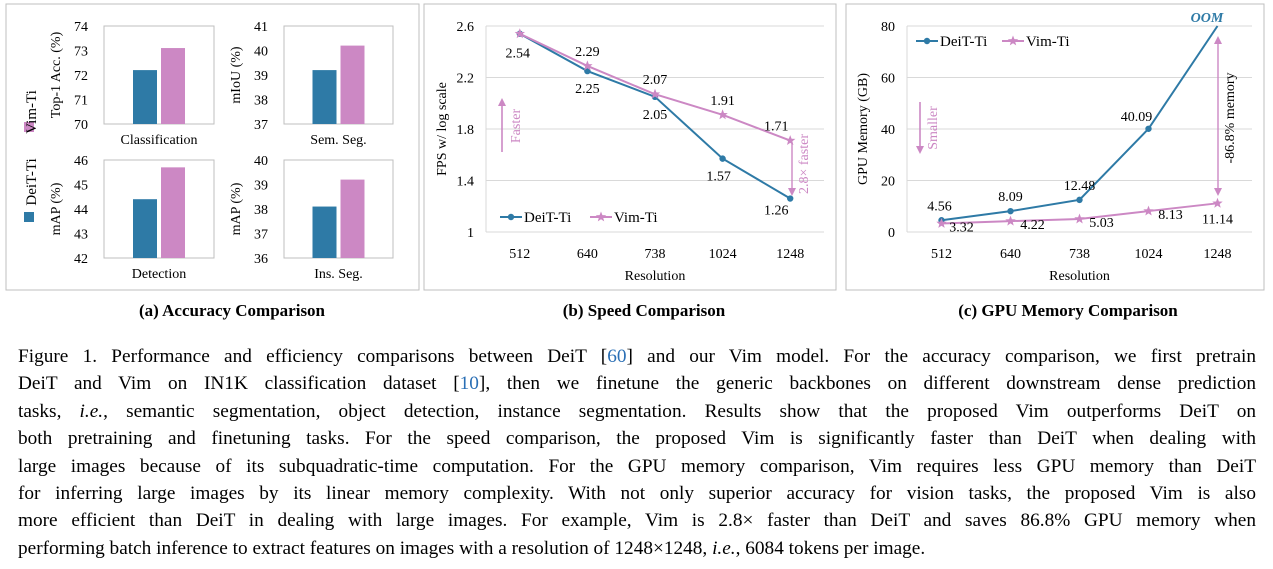 Image resolution: width=1273 pixels, height=569 pixels. Describe the element at coordinates (81, 210) in the screenshot. I see `y-tick-label: 44` at that location.